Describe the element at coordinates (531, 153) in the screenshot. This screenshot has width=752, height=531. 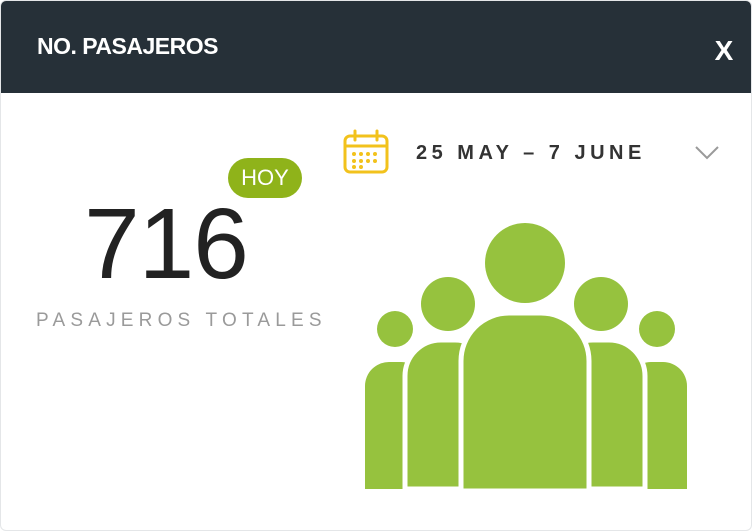
I see `date-range-label: 25 MAY – 7 JUNE` at that location.